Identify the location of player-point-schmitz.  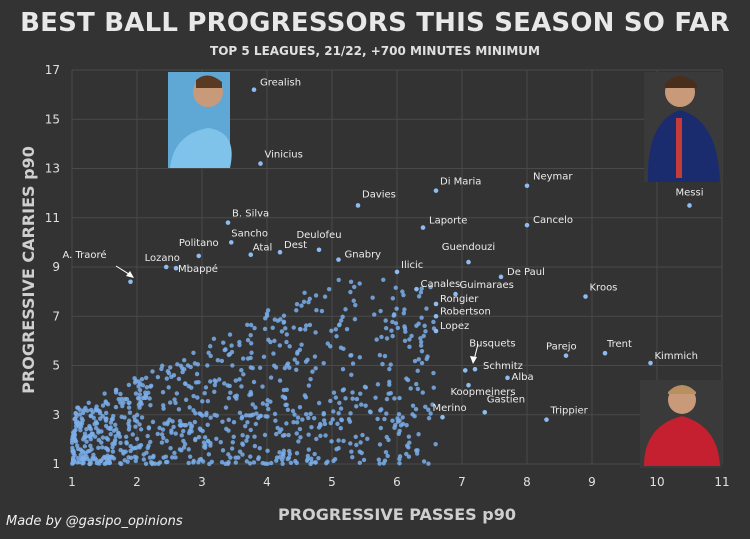
(475, 369).